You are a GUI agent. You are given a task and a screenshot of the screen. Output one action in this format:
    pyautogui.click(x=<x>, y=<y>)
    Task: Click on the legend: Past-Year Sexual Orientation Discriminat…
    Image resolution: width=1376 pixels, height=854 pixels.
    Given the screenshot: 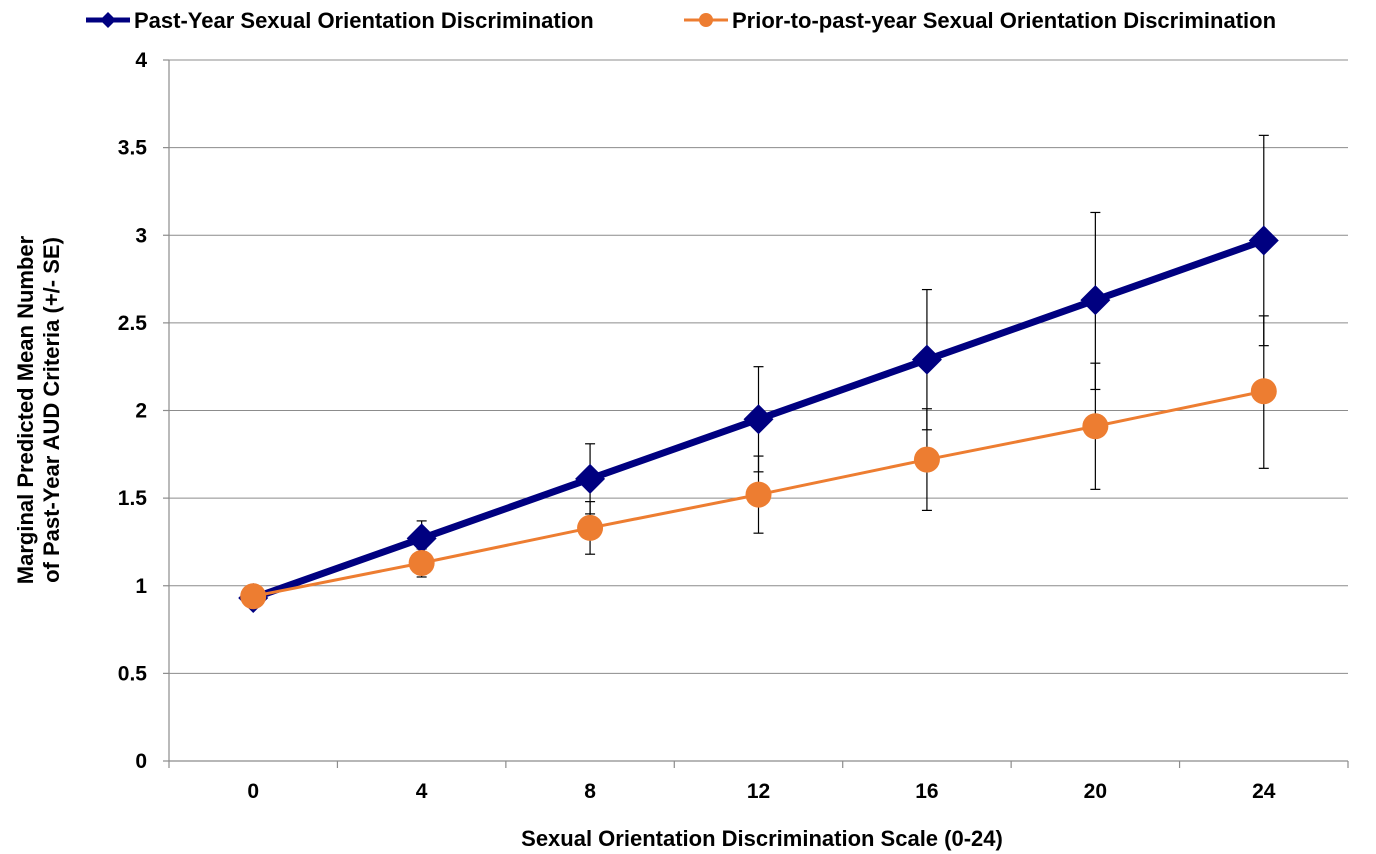 What is the action you would take?
    pyautogui.click(x=681, y=20)
    